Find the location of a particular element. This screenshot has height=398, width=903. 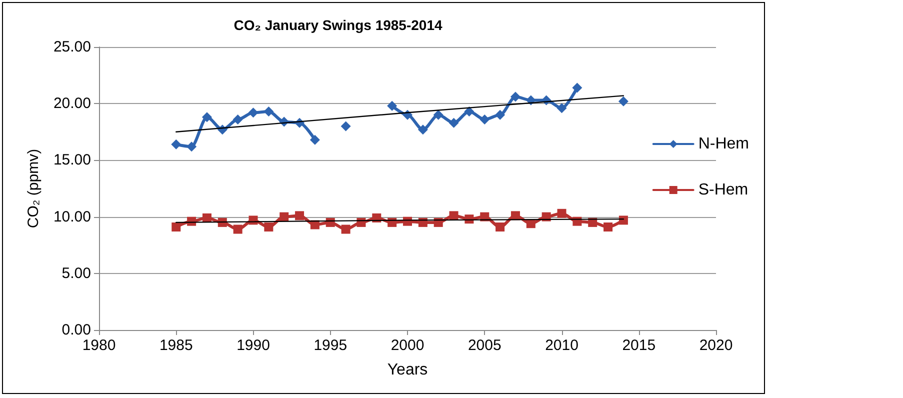

y-tick-label: 10.00 is located at coordinates (72, 217).